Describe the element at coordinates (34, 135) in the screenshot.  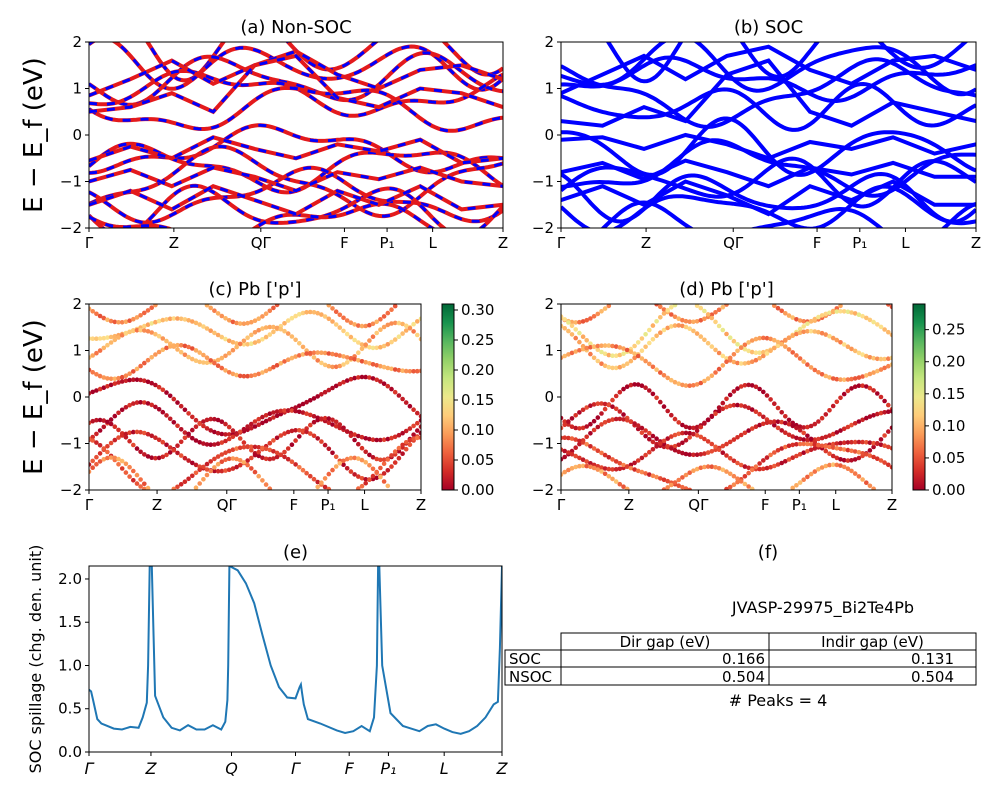
I see `band-ylabel: E − E_f (eV)` at that location.